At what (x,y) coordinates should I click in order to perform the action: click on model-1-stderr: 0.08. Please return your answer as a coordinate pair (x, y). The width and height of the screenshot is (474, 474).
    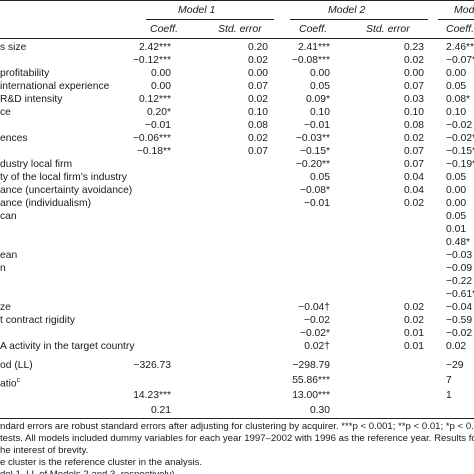
    Looking at the image, I should click on (257, 125).